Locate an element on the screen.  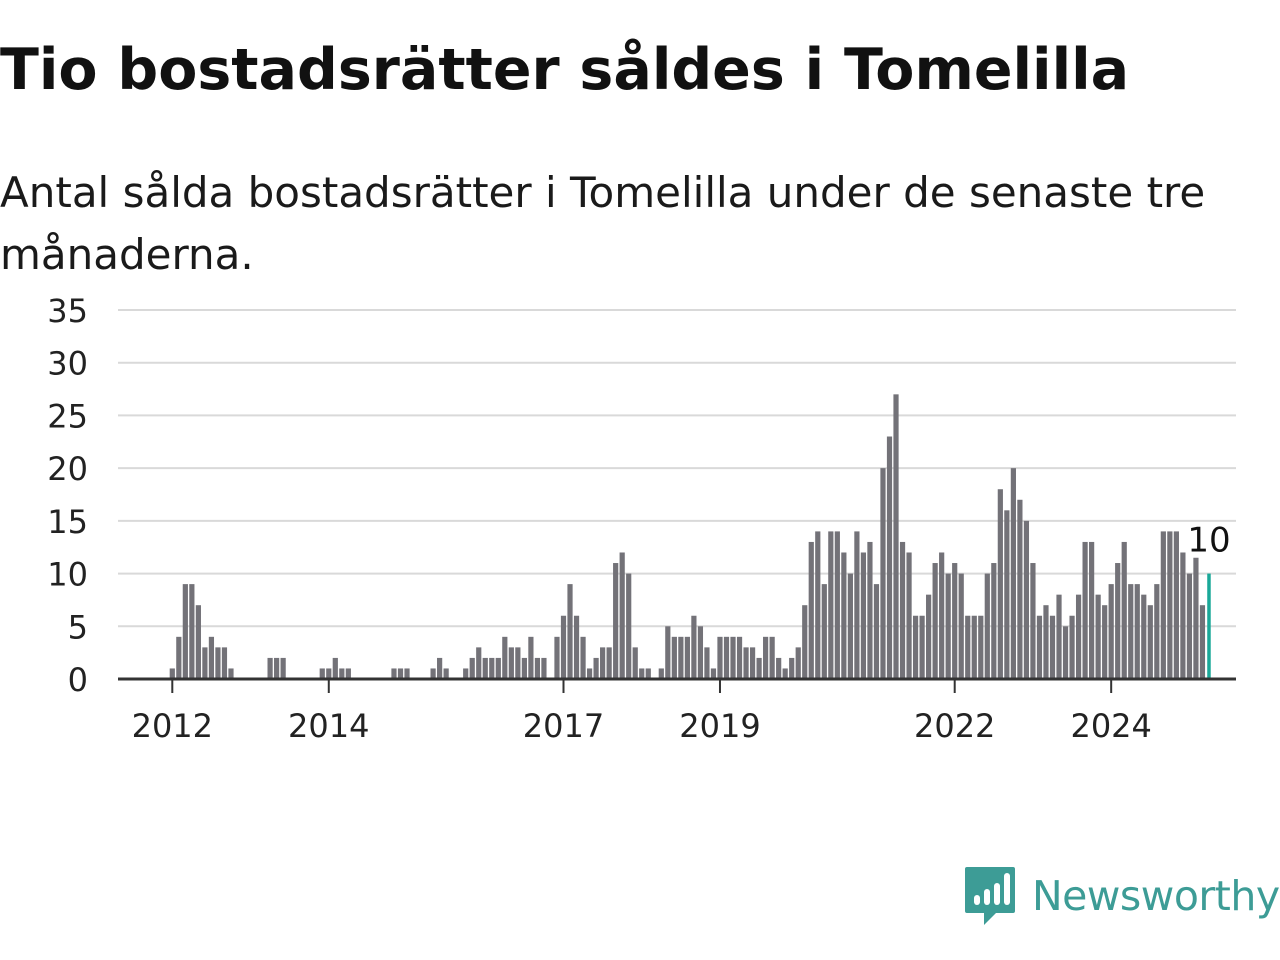
newsworthy-logo: Newsworthy is located at coordinates (1122, 896).